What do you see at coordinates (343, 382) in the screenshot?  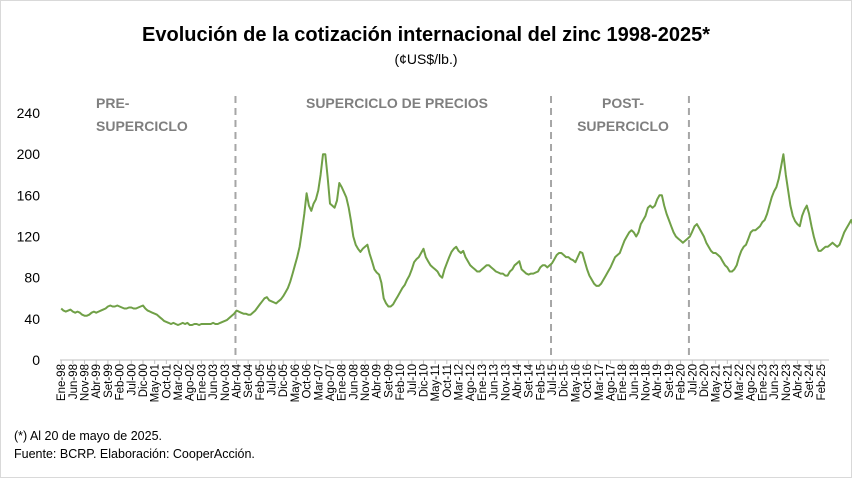 I see `x-tick-label: Ene-08` at bounding box center [343, 382].